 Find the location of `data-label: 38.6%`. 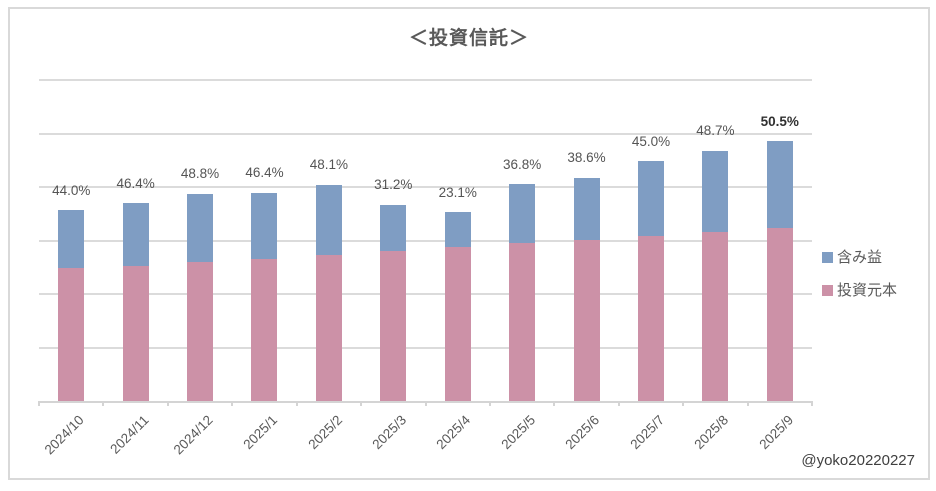

data-label: 38.6% is located at coordinates (586, 158).